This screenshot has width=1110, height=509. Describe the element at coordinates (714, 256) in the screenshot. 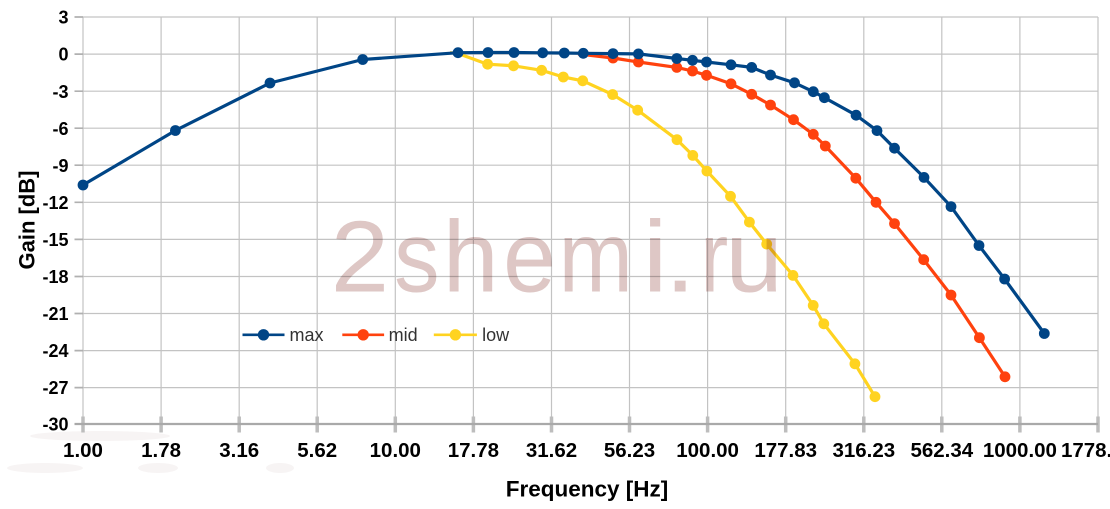

I see `svg-text: r` at that location.